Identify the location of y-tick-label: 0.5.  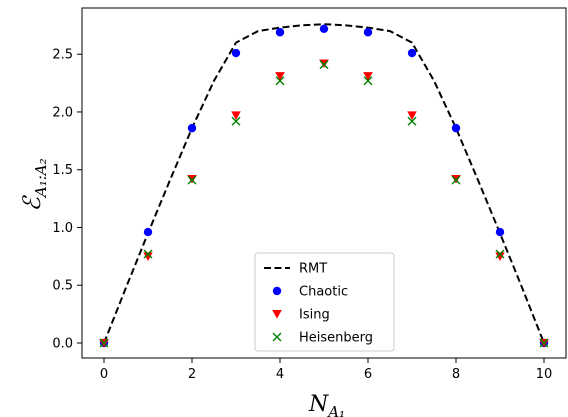
(62, 286).